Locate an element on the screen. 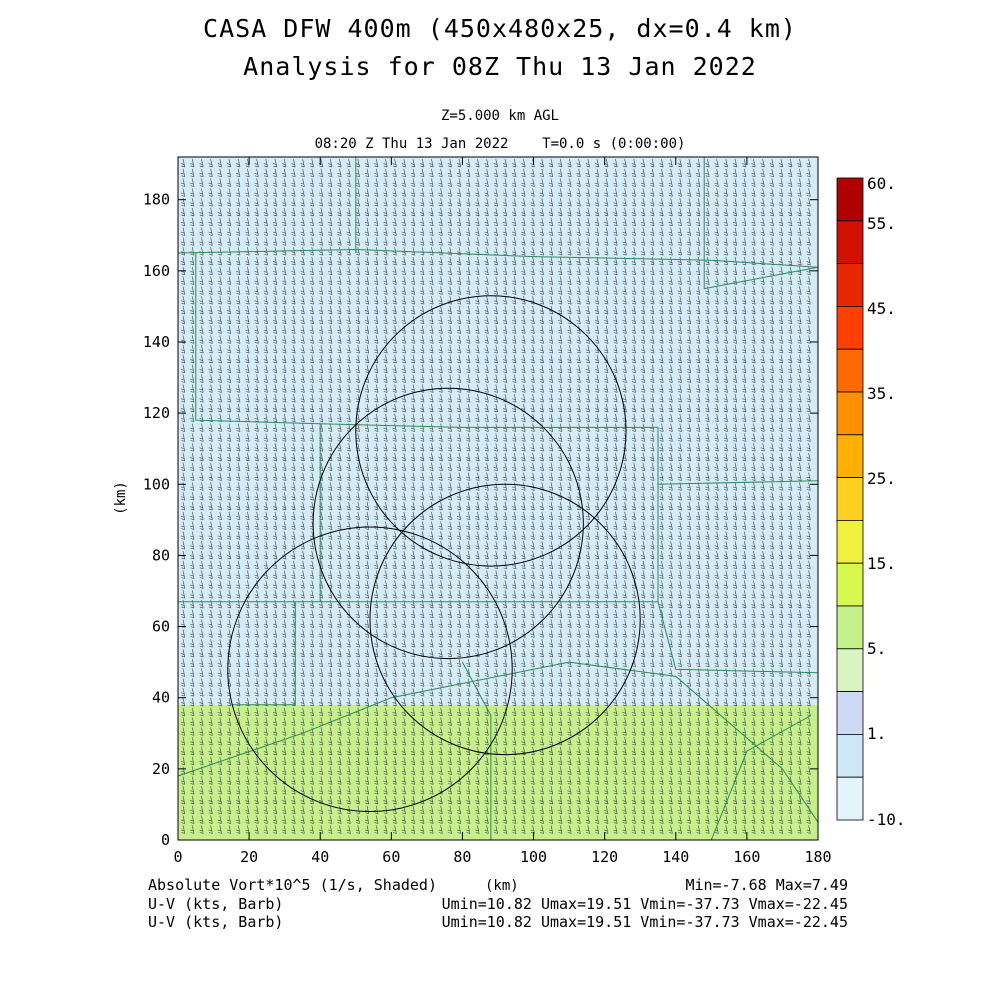 The height and width of the screenshot is (1000, 1000). colorbar-label-0: 60. is located at coordinates (881, 183).